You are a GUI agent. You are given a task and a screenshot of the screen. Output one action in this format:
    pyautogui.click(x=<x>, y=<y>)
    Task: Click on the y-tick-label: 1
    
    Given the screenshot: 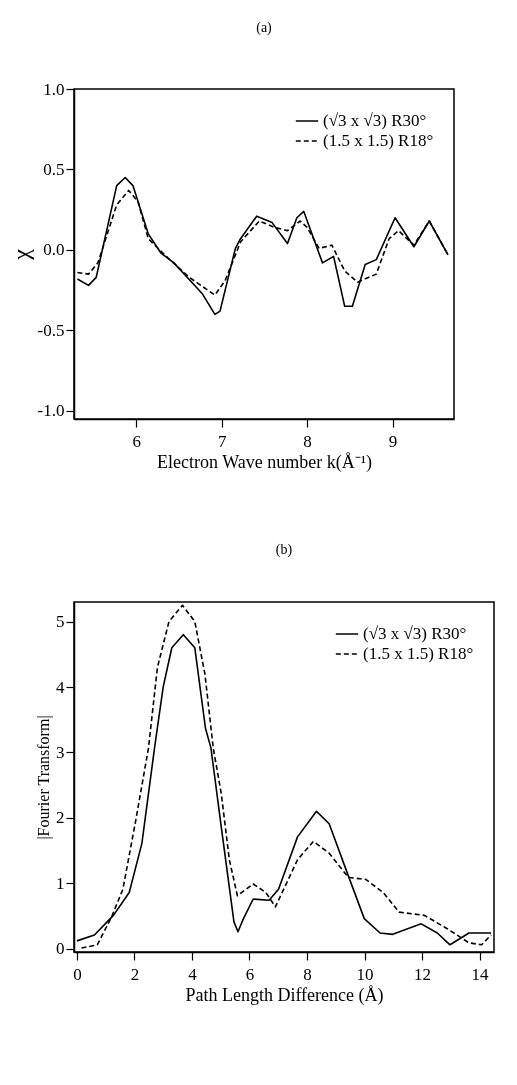 What is the action you would take?
    pyautogui.click(x=60, y=883)
    